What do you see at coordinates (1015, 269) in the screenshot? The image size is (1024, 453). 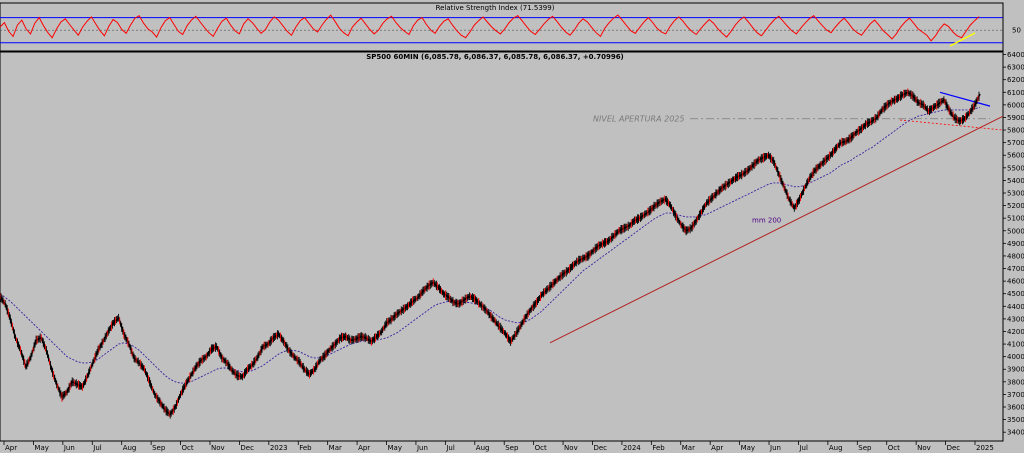 I see `y-tick-label: 4700` at bounding box center [1015, 269].